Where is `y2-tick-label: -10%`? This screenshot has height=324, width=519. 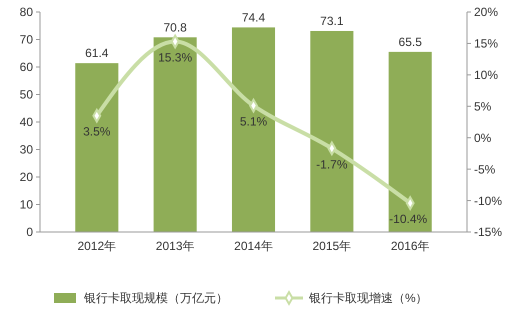 y2-tick-label: -10% is located at coordinates (488, 201).